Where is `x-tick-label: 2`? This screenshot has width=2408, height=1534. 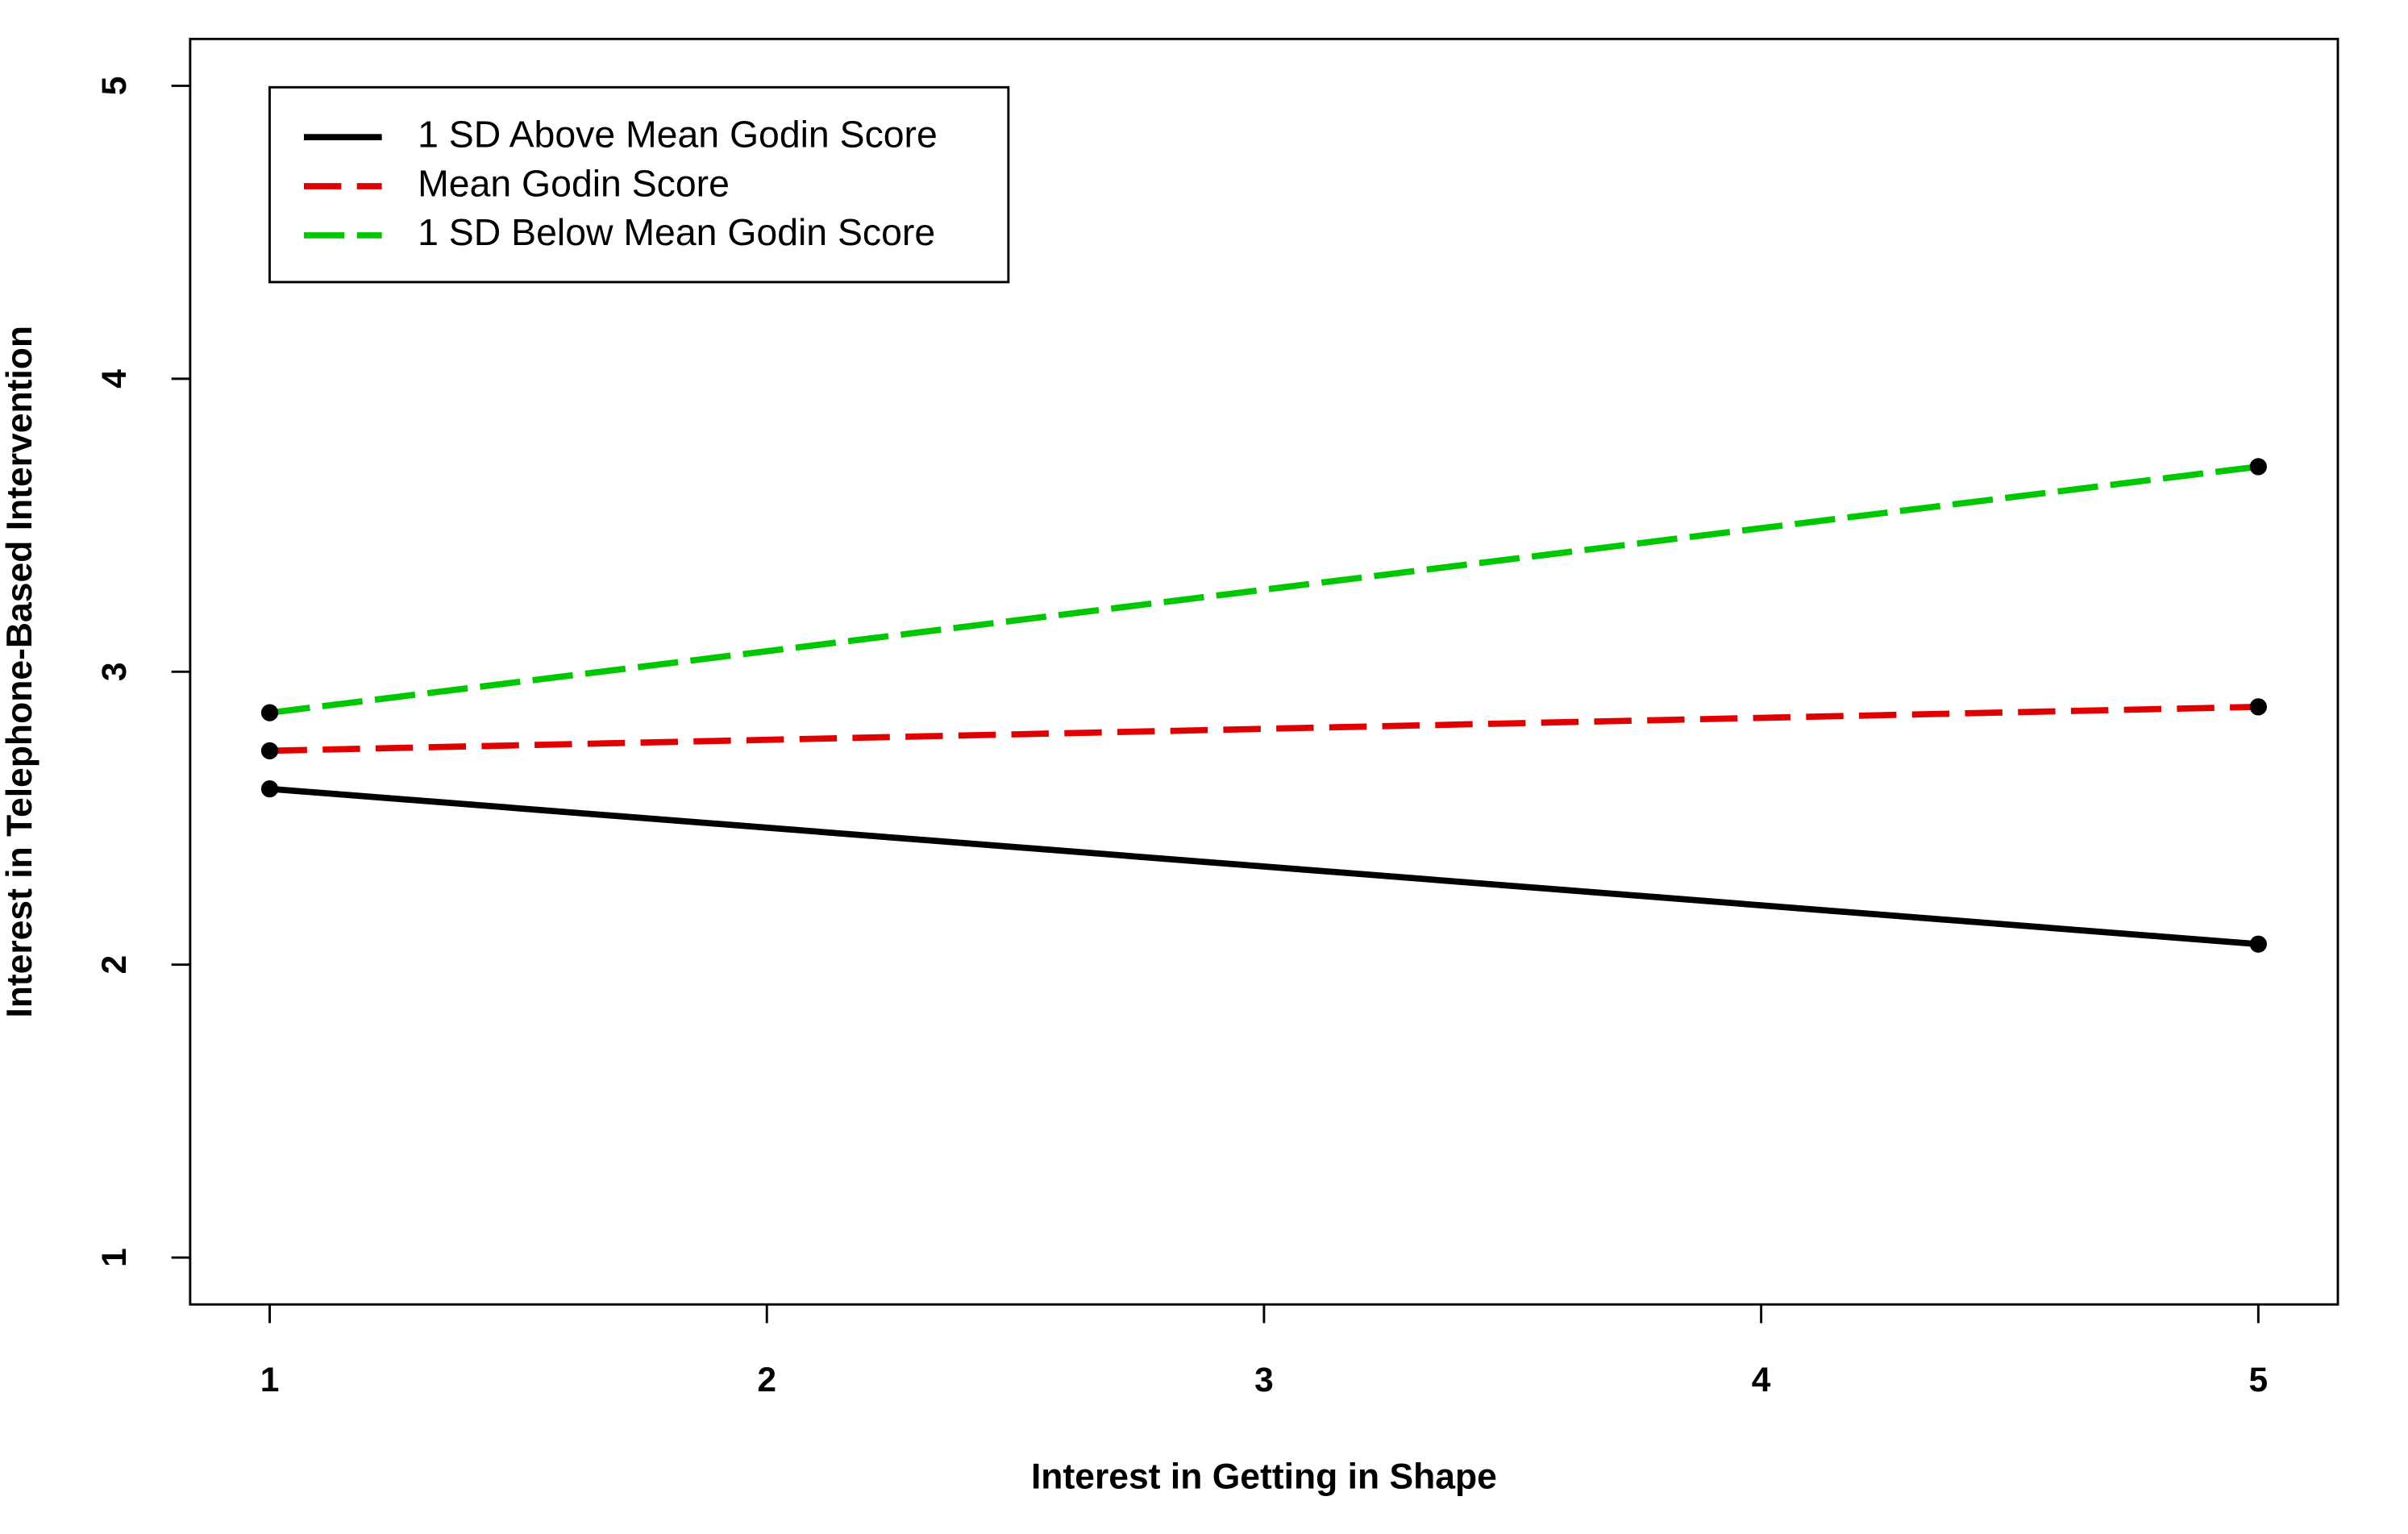
x-tick-label: 2 is located at coordinates (766, 1380).